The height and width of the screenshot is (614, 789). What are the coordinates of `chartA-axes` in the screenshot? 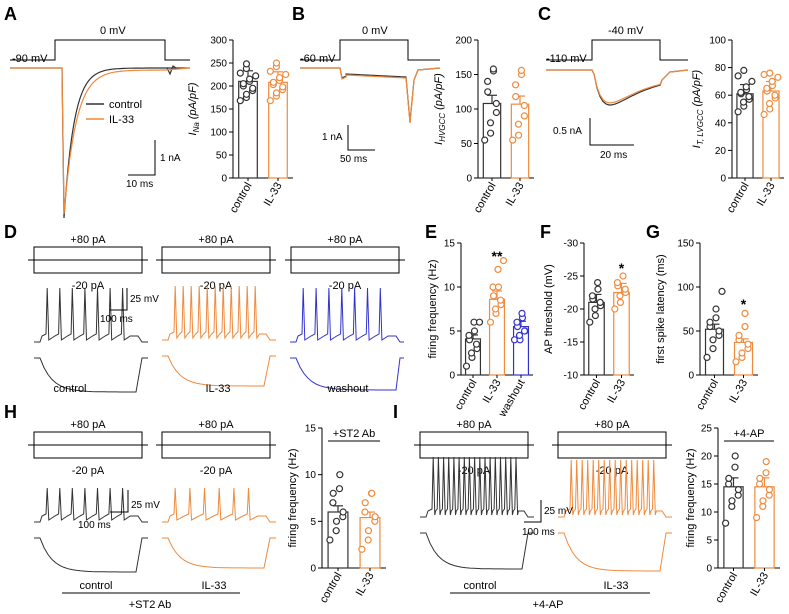 It's located at (262, 109).